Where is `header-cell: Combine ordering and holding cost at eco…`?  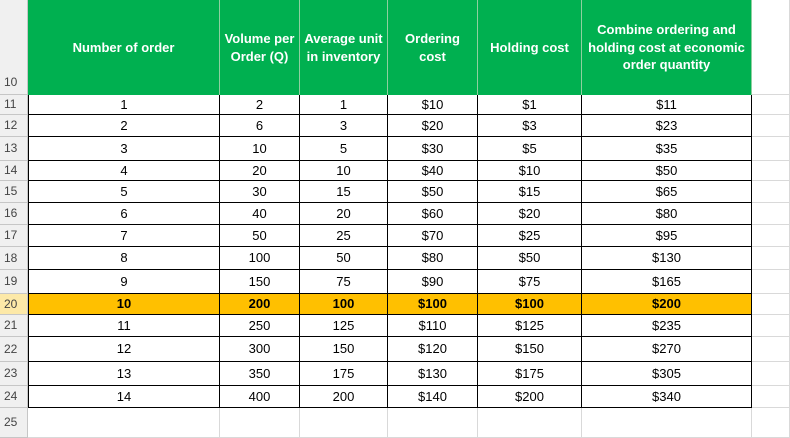 header-cell: Combine ordering and holding cost at eco… is located at coordinates (667, 47).